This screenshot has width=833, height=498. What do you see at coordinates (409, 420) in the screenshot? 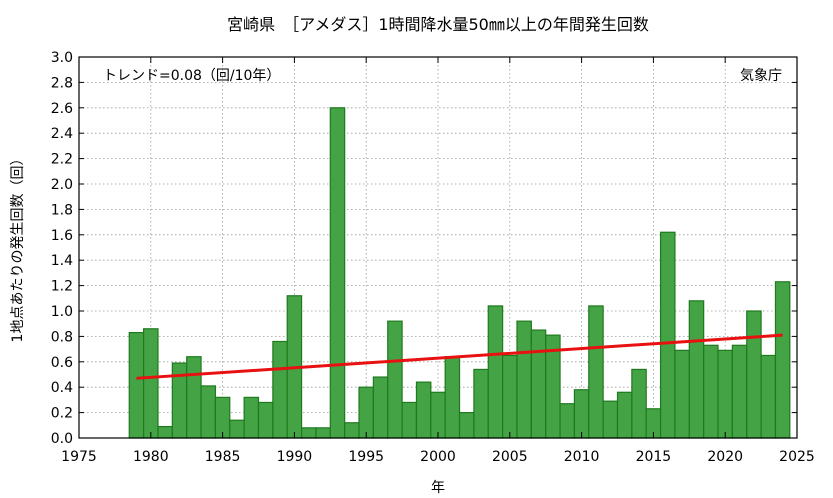
I see `bar-1998` at bounding box center [409, 420].